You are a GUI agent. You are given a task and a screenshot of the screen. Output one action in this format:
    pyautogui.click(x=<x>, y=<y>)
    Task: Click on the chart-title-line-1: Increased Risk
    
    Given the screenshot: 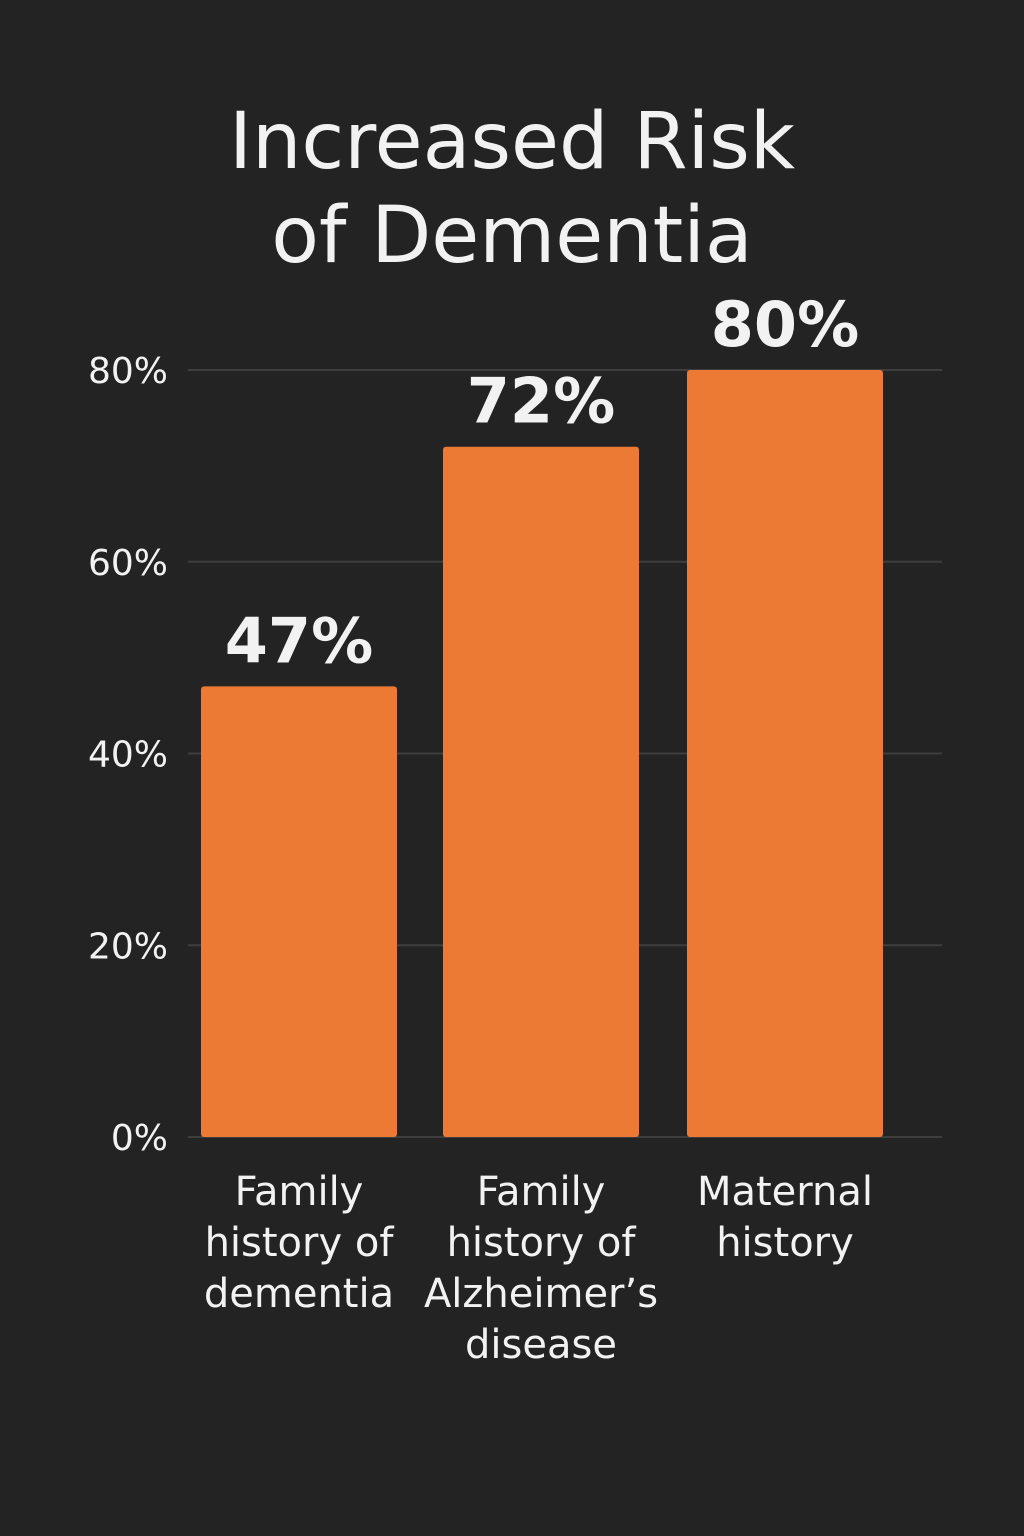 What is the action you would take?
    pyautogui.click(x=512, y=142)
    